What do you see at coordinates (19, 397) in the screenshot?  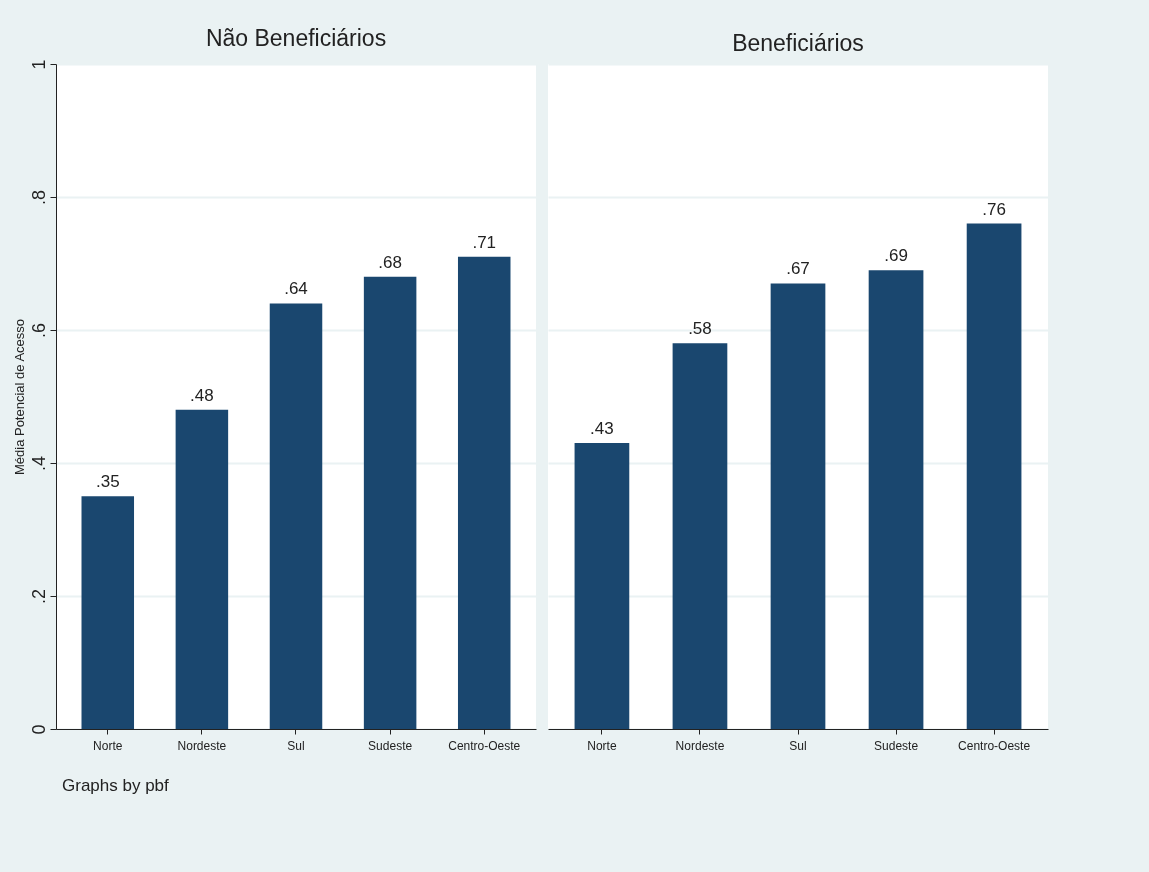 I see `y-axis-title: Média Potencial de Acesso` at bounding box center [19, 397].